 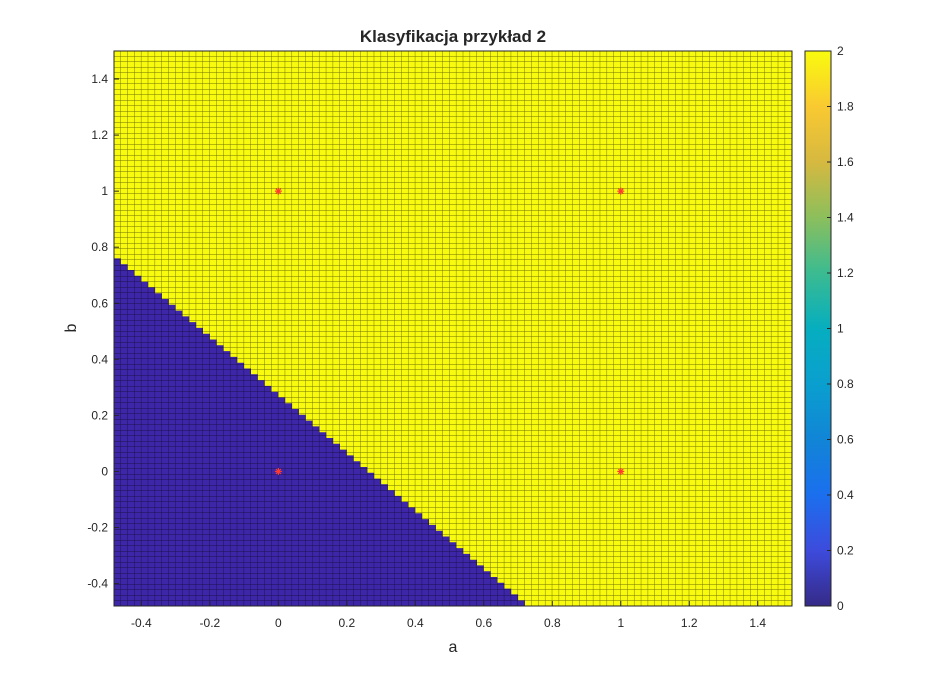 I want to click on y-tick-label: 1, so click(x=104, y=191).